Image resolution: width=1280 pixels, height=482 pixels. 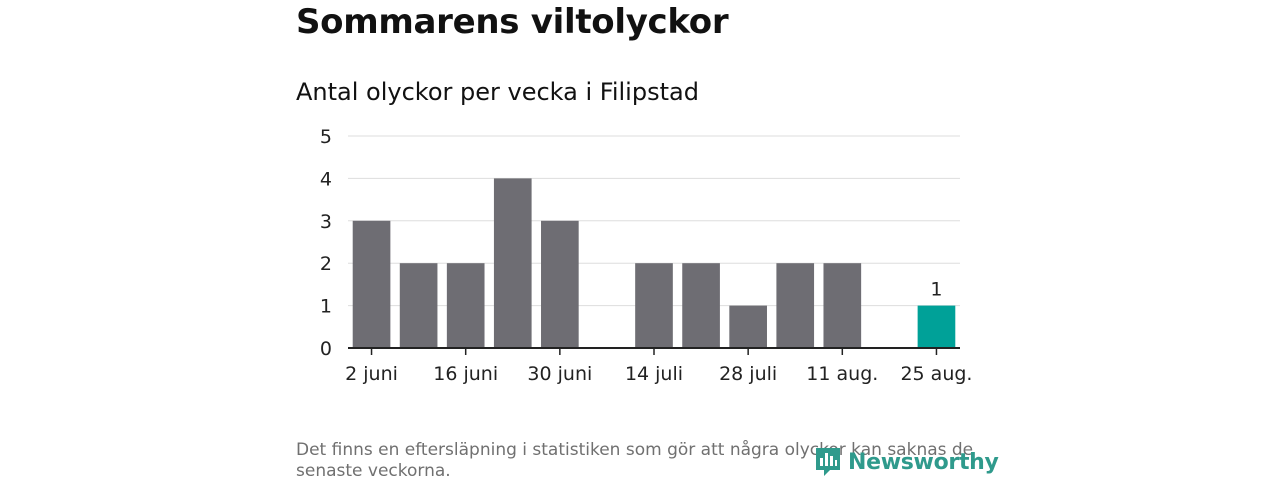 What do you see at coordinates (371, 374) in the screenshot?
I see `x-tick-label: 2 juni` at bounding box center [371, 374].